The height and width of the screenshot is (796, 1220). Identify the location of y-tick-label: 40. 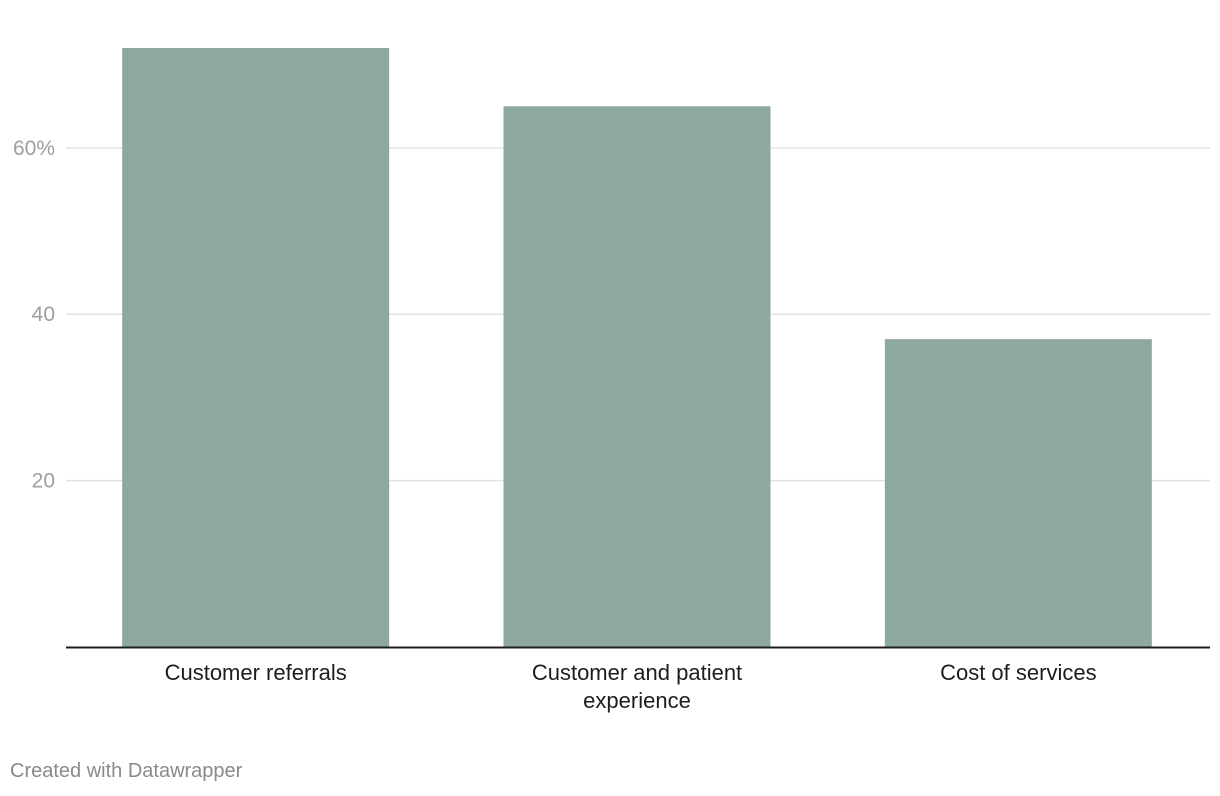
(43, 314).